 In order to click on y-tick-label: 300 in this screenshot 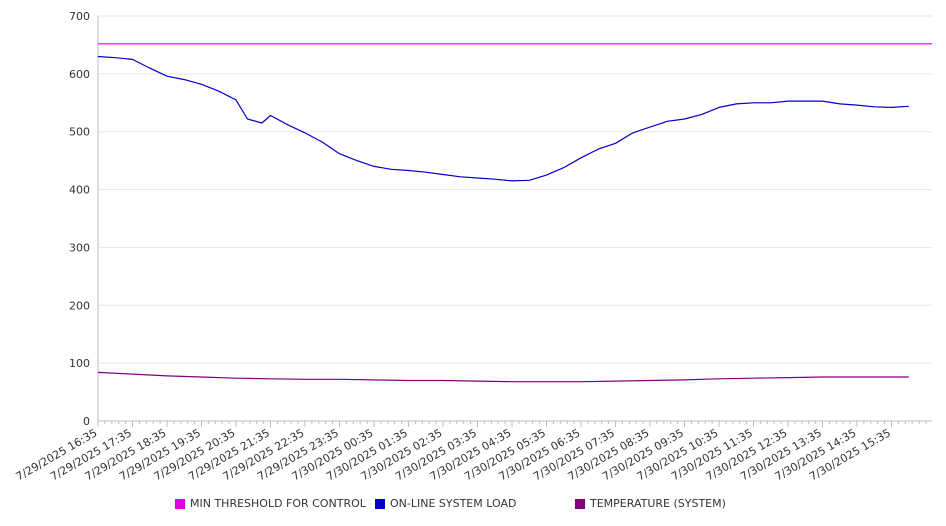, I will do `click(79, 247)`.